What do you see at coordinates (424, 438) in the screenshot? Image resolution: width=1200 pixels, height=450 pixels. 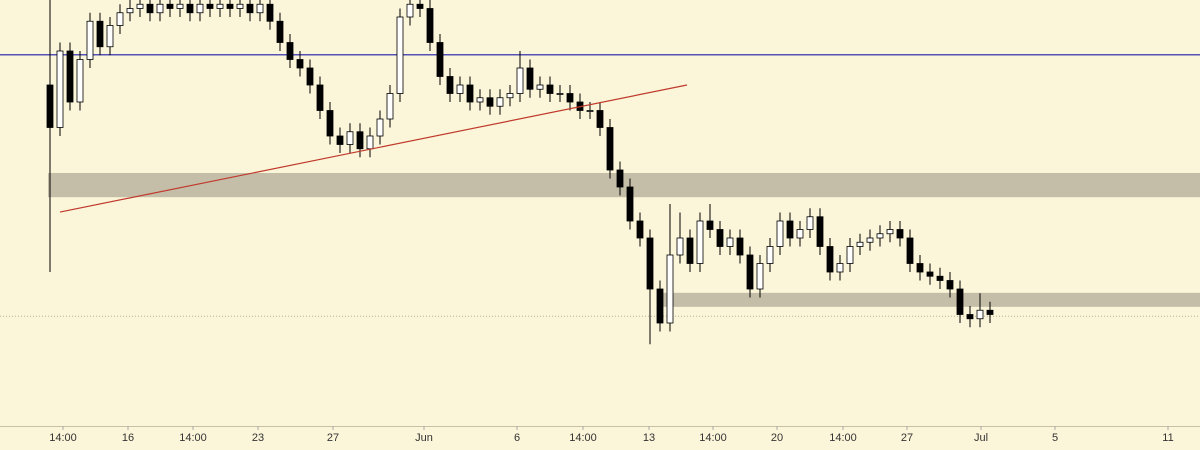 I see `x-tick-label: Jun` at bounding box center [424, 438].